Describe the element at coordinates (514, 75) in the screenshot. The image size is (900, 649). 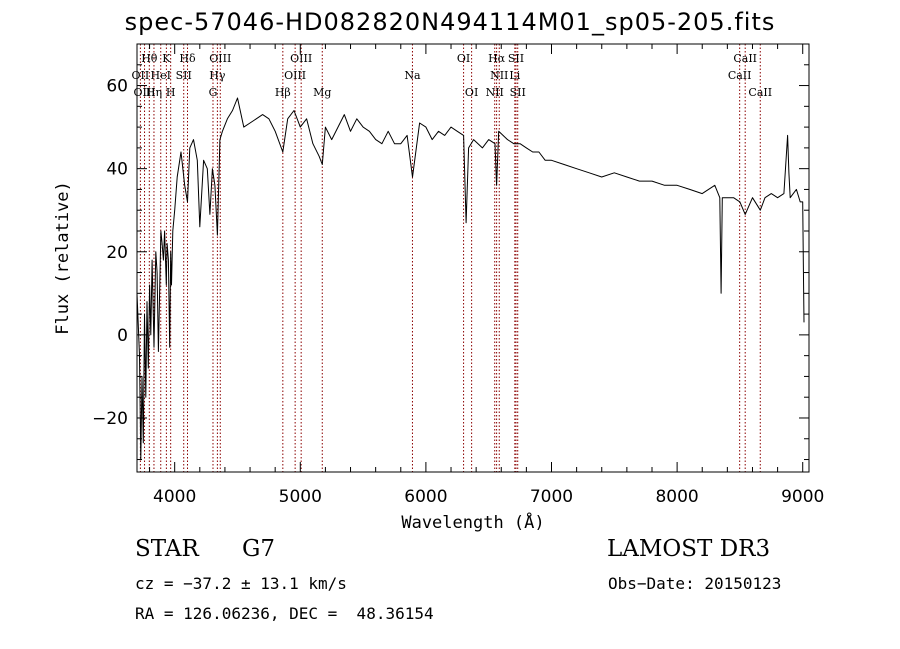
I see `spectral-line-label: Li` at that location.